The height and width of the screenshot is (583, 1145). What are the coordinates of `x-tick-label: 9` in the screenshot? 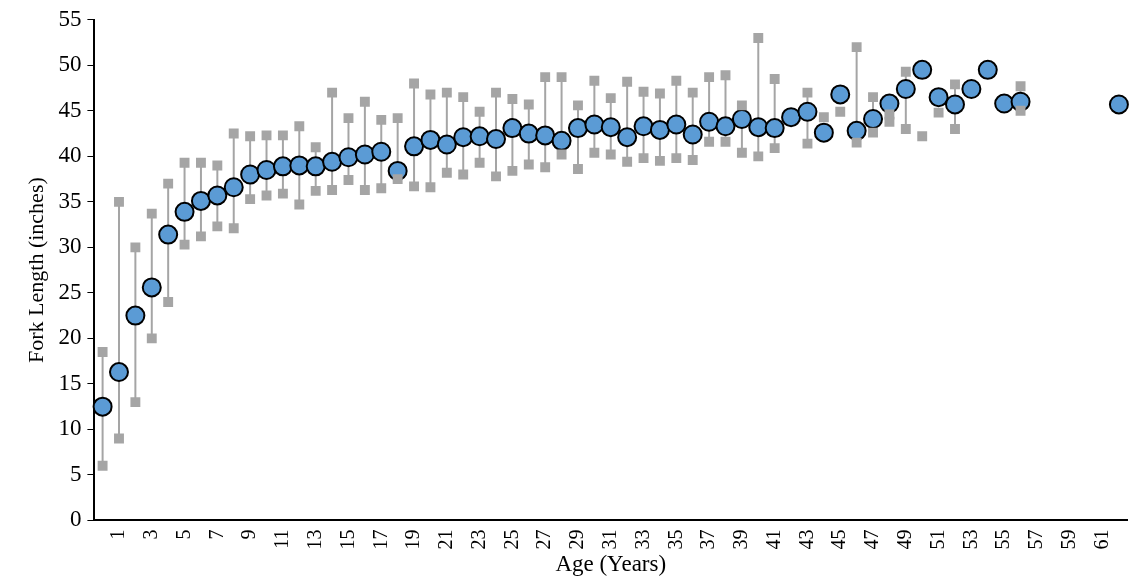 It's located at (248, 534).